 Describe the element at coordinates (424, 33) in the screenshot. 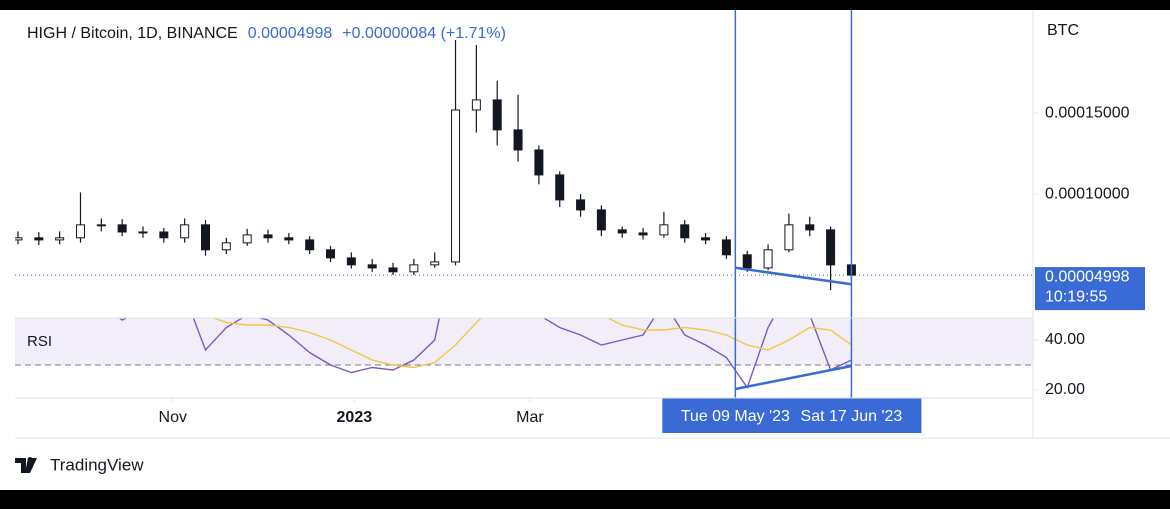

I see `header-change: +0.00000084 (+1.71%)` at that location.